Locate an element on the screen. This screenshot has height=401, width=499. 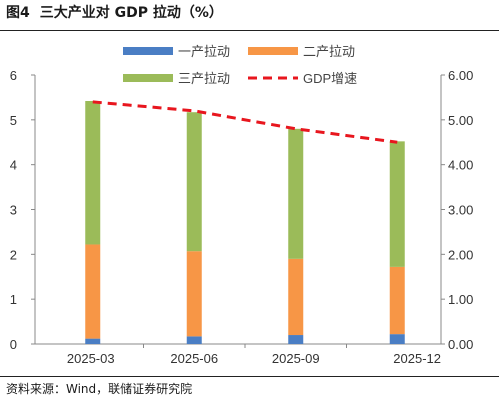
right-tick-label: 1.00 is located at coordinates (460, 299).